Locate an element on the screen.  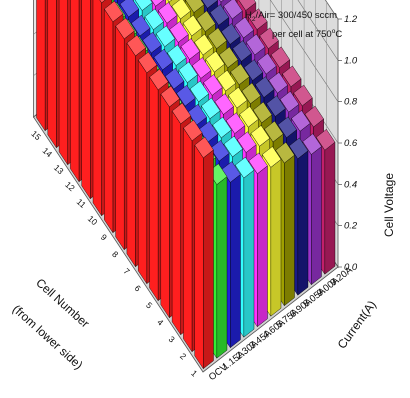
z-tick-label: 0.0 is located at coordinates (351, 267).